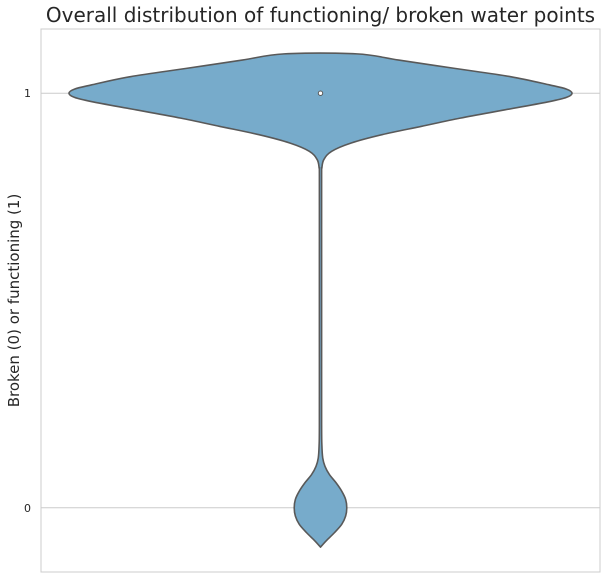 The height and width of the screenshot is (585, 612). What do you see at coordinates (14, 301) in the screenshot?
I see `y-axis-label: Broken (0) or functioning (1)` at bounding box center [14, 301].